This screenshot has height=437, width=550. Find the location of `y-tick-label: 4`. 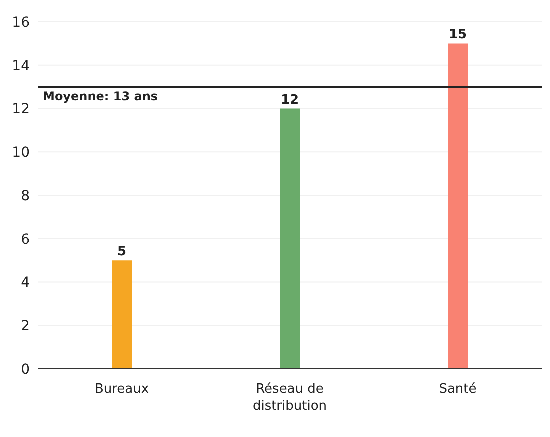

y-tick-label: 4 is located at coordinates (25, 283).